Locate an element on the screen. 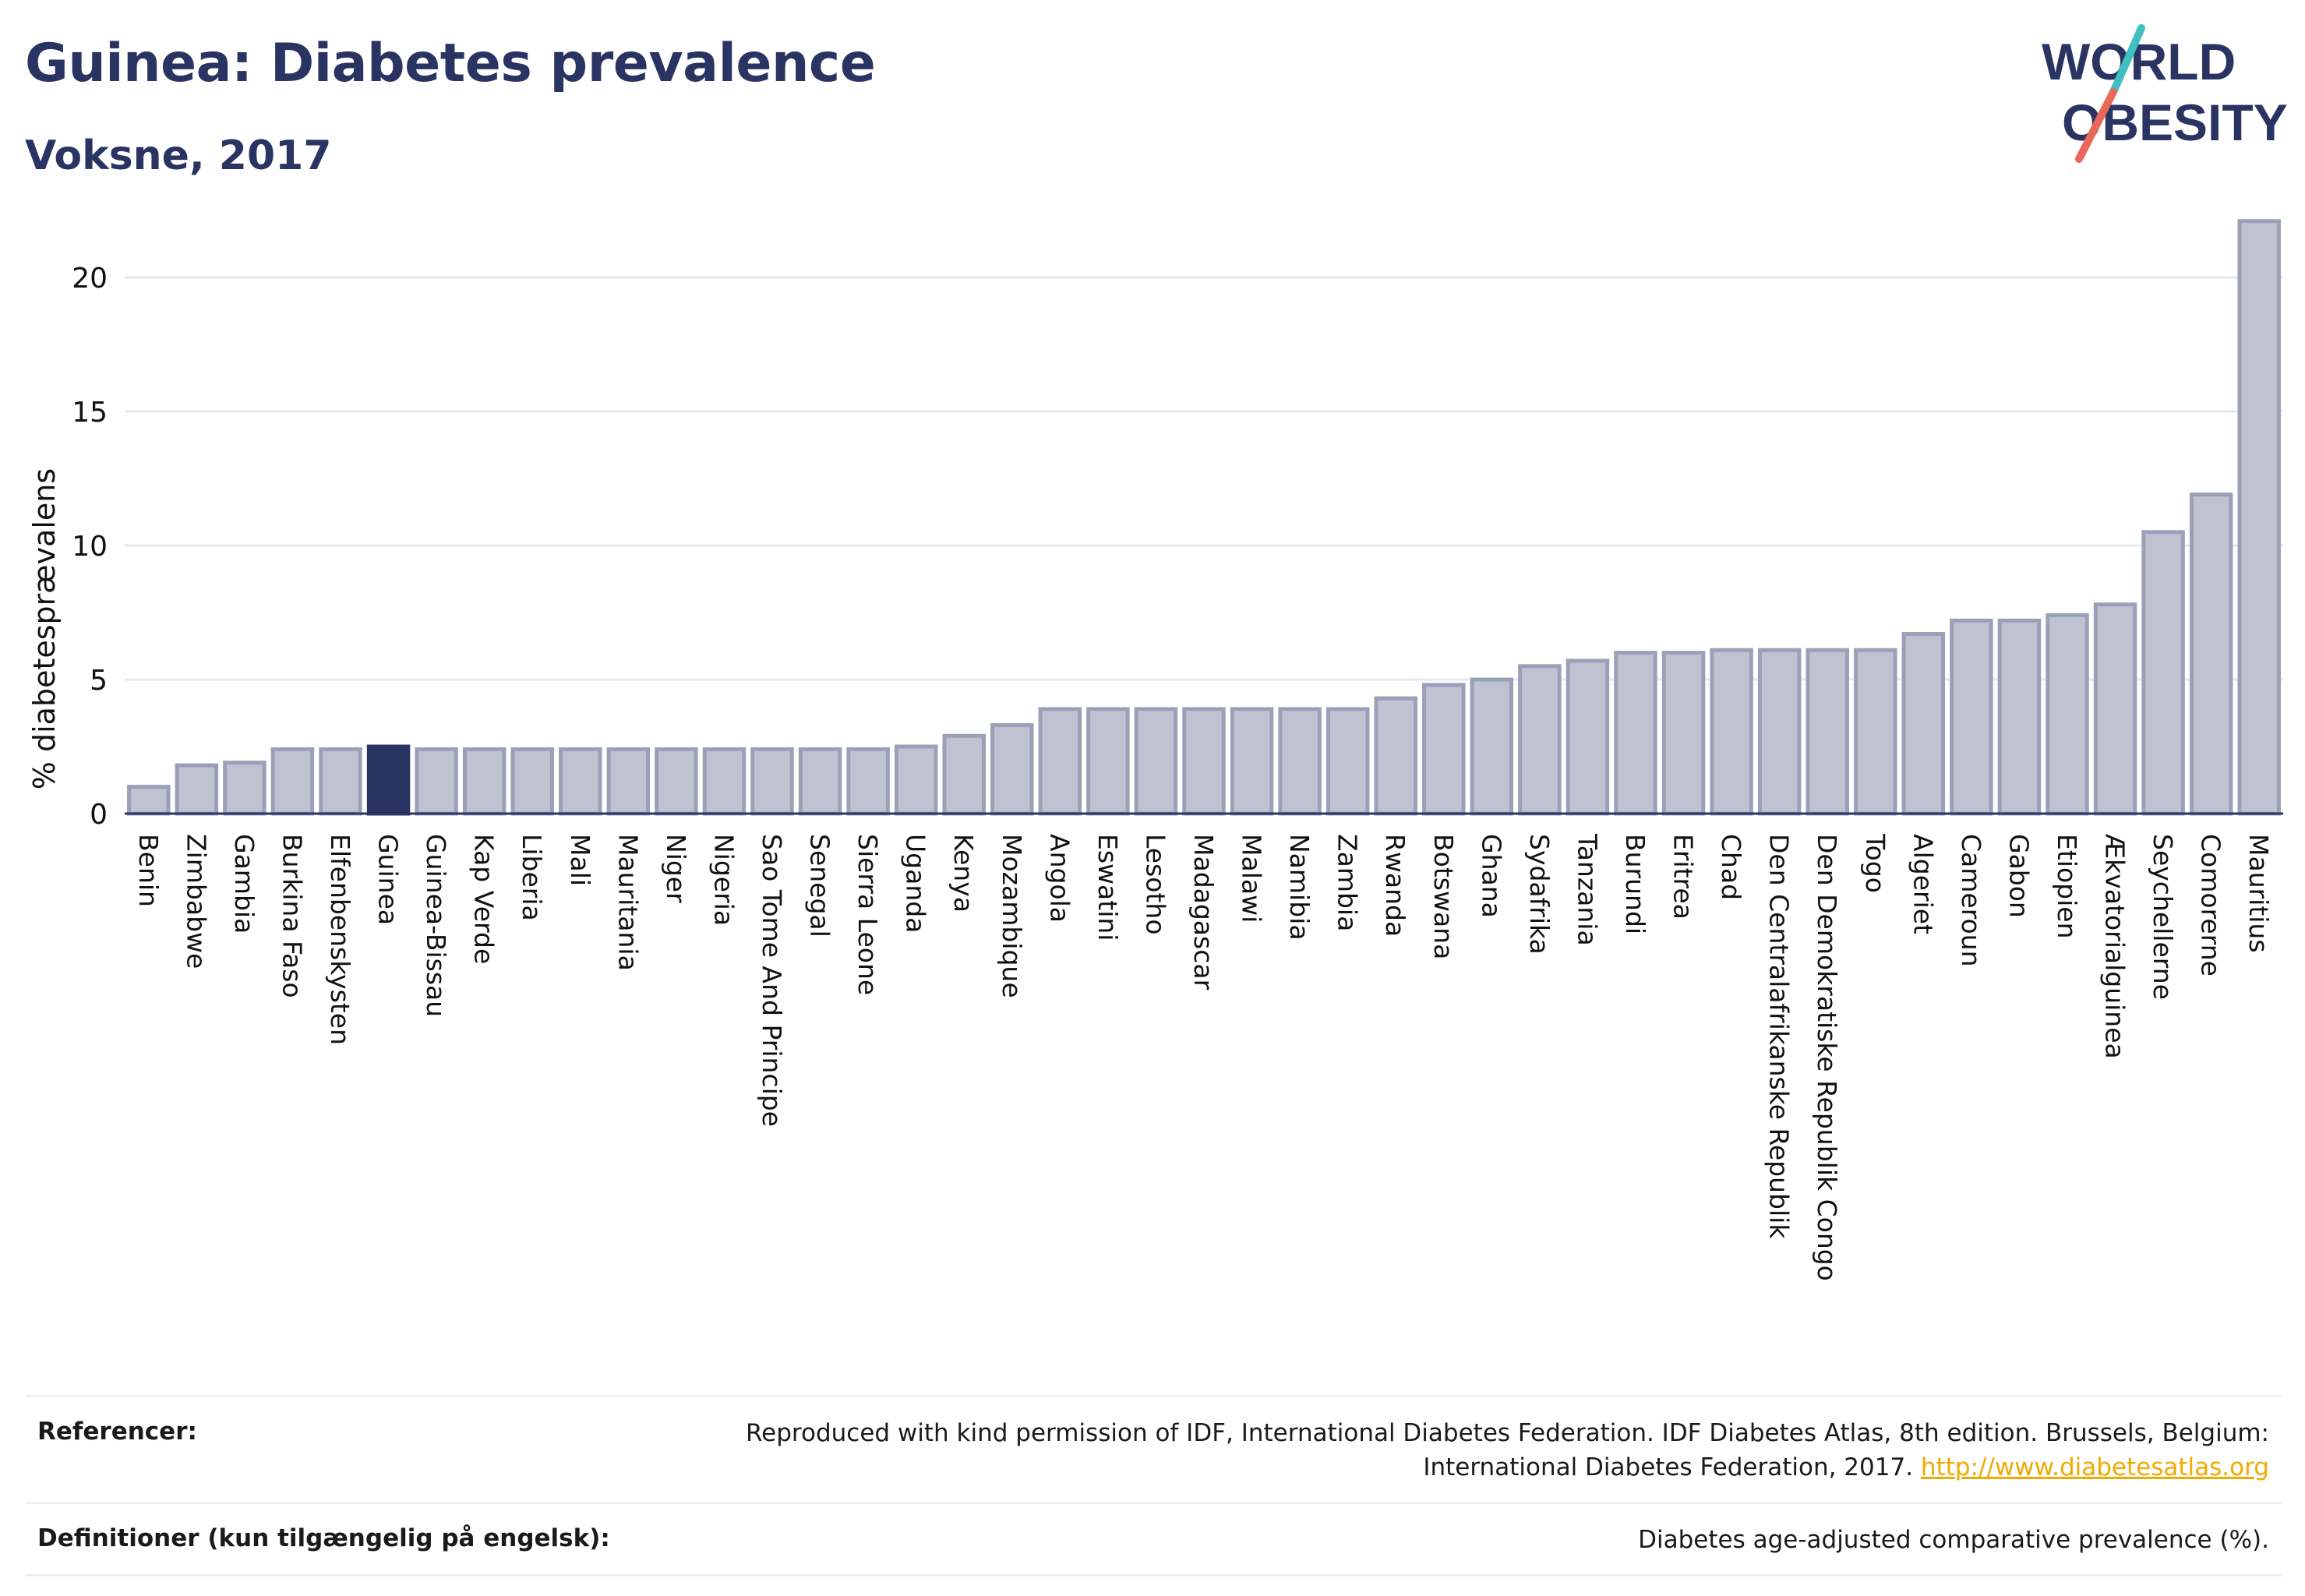  x-tick-label: Seychellerne is located at coordinates (2163, 917).